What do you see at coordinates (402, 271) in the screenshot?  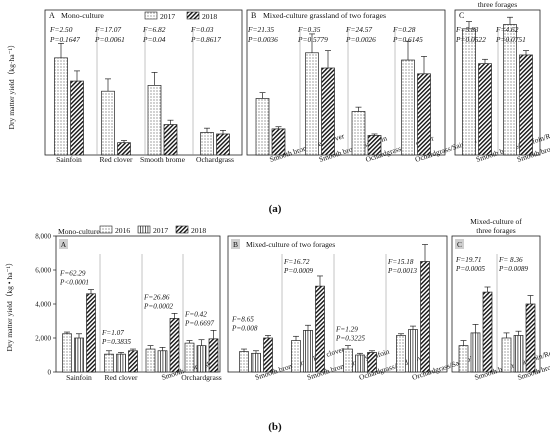 I see `stat-p: P=0.0013` at bounding box center [402, 271].